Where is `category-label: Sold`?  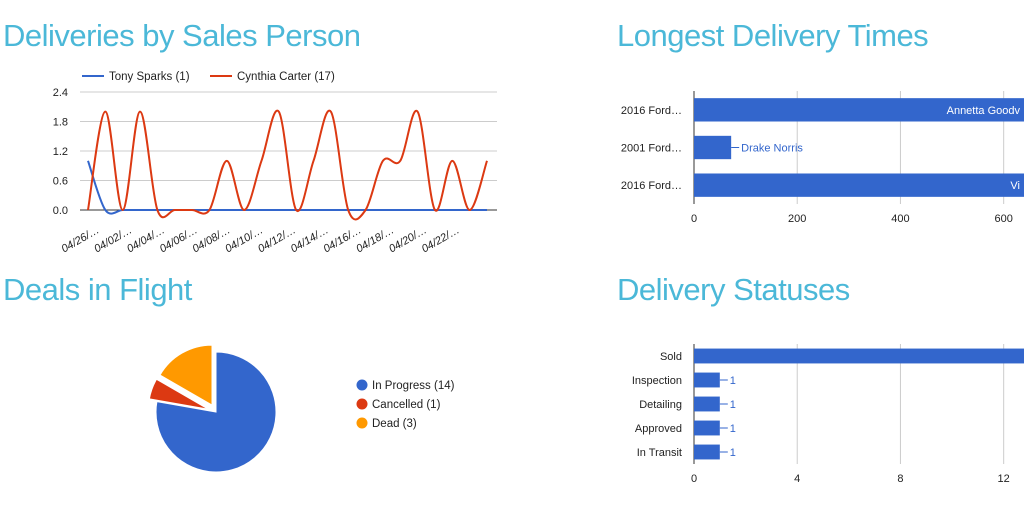 category-label: Sold is located at coordinates (671, 357).